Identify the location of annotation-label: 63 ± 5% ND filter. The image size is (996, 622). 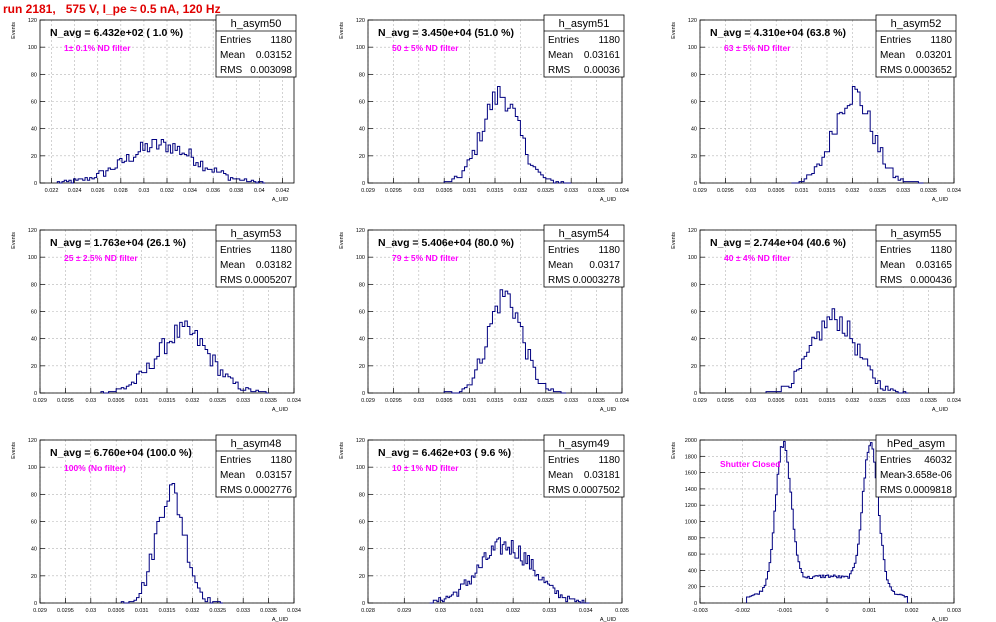
(757, 48).